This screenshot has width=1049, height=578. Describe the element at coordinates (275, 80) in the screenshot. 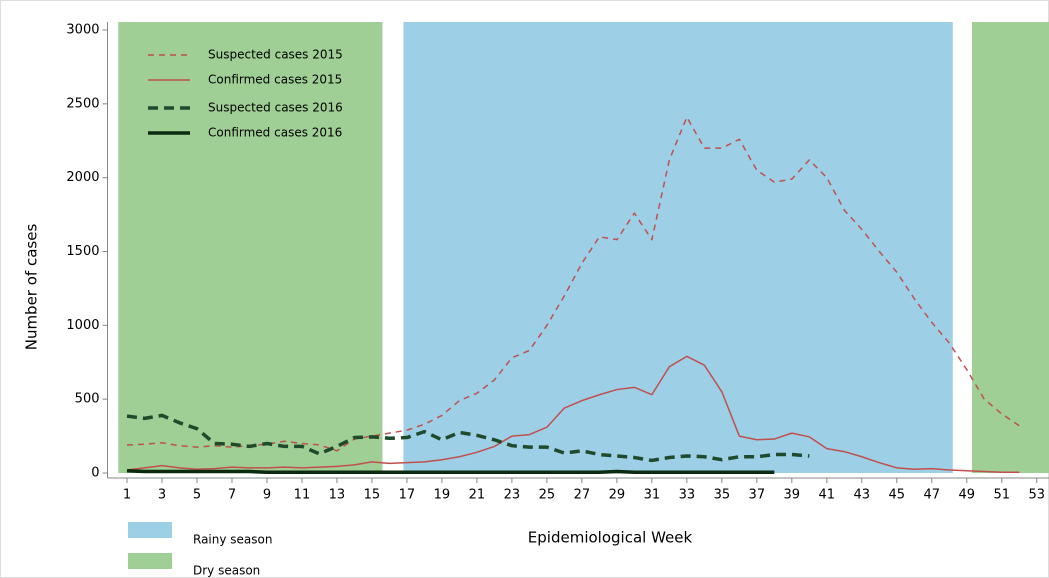

I see `legend-label: Confirmed cases 2015` at that location.